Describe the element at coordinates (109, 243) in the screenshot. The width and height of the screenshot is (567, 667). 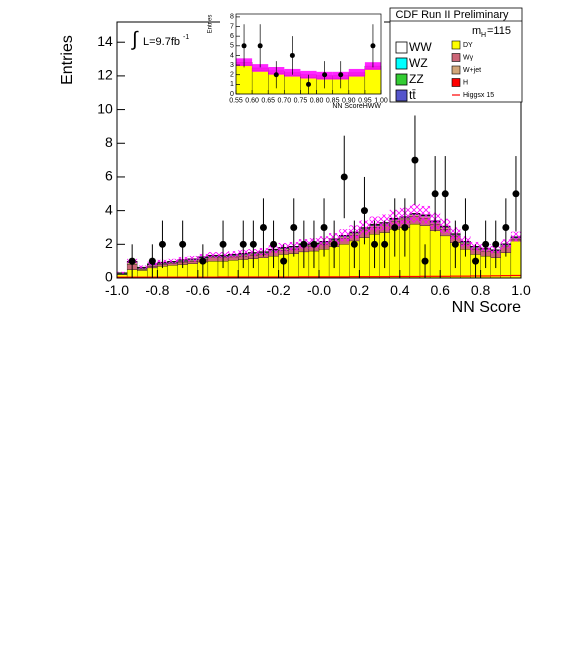
I see `y-tick-label: 2` at that location.